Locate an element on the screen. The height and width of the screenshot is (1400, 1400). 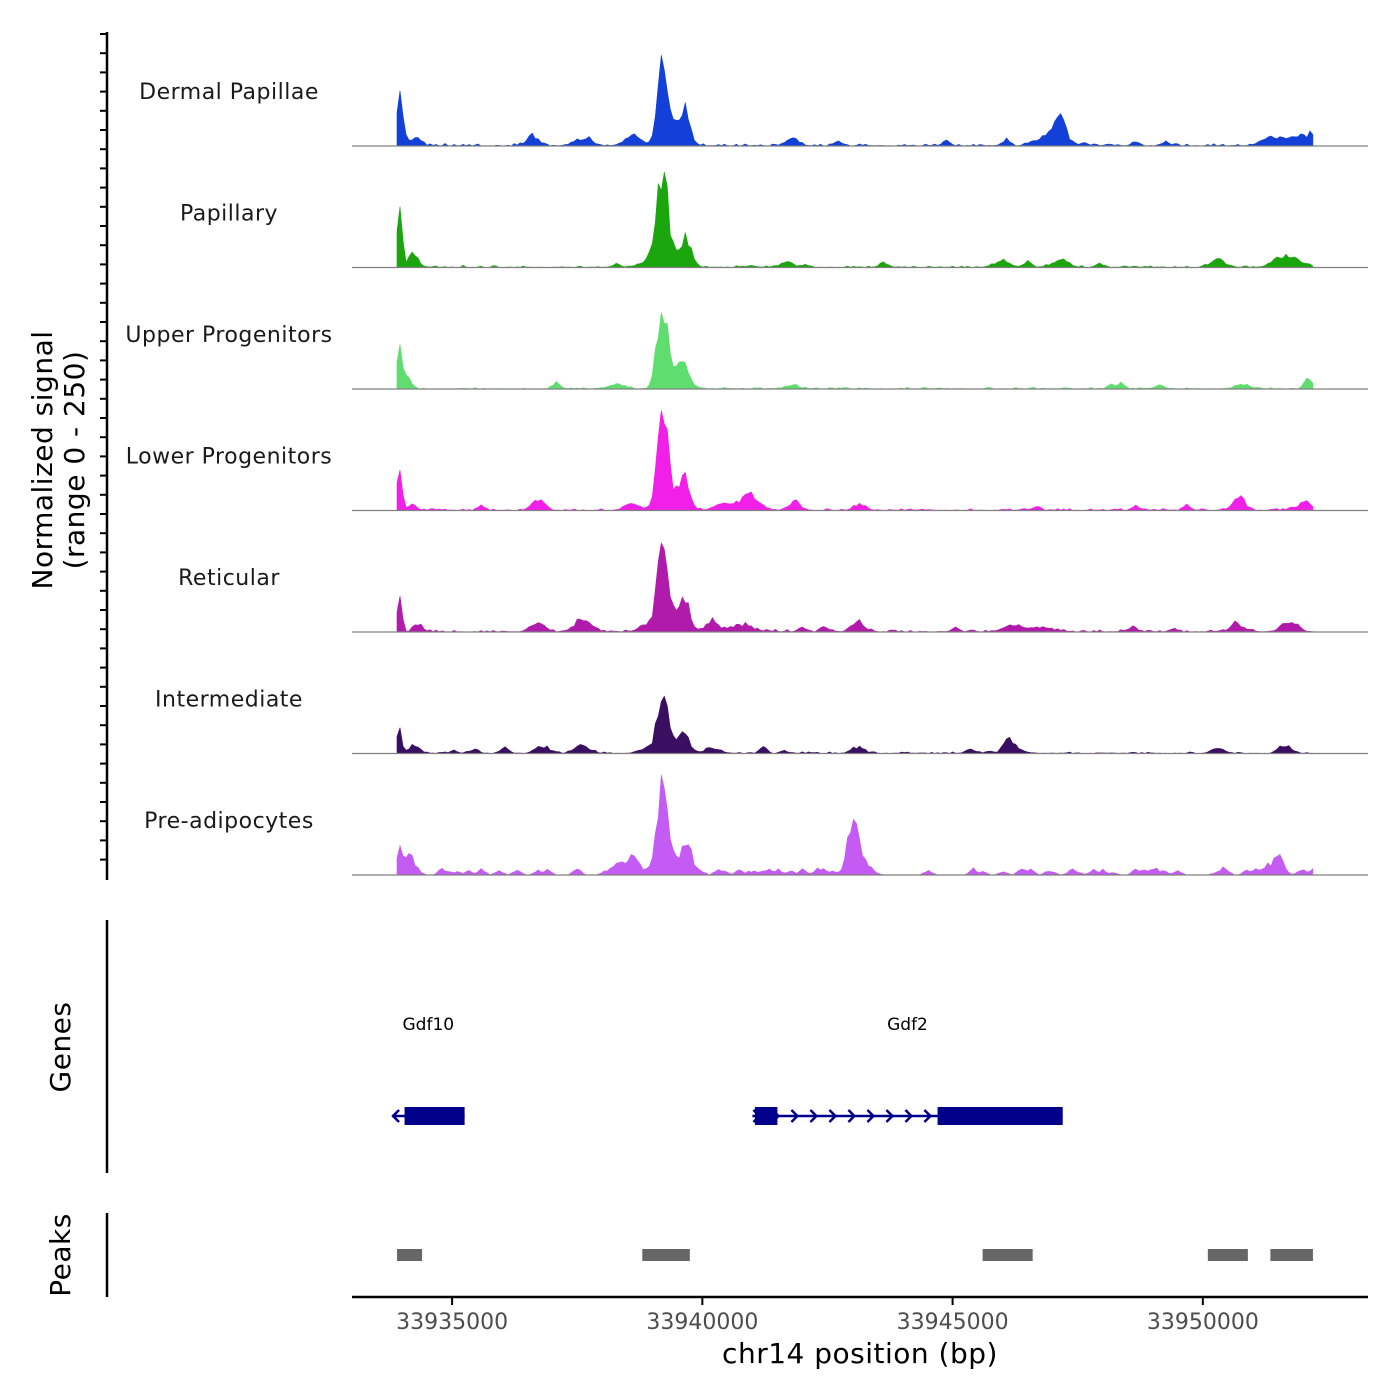
gene-gdf10: Gdf10 is located at coordinates (428, 1070).